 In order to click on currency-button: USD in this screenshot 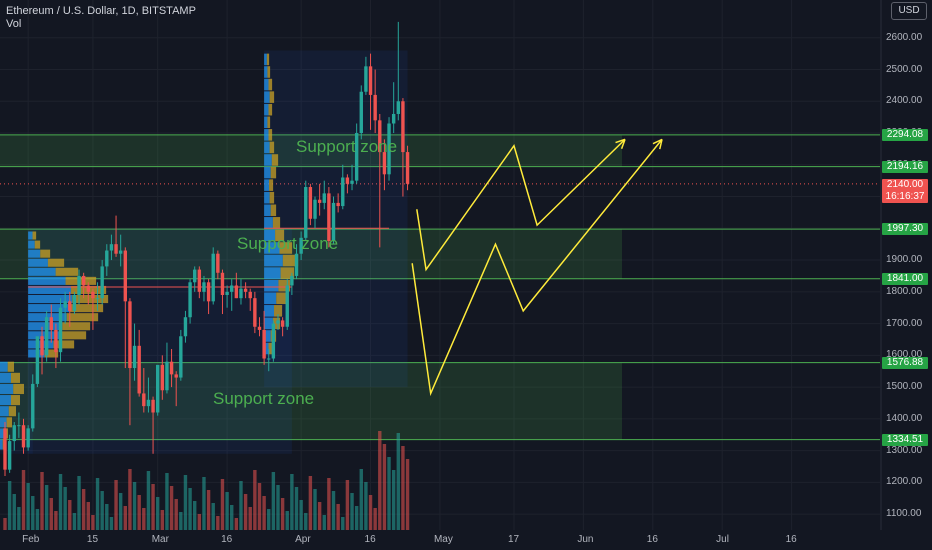, I will do `click(909, 11)`.